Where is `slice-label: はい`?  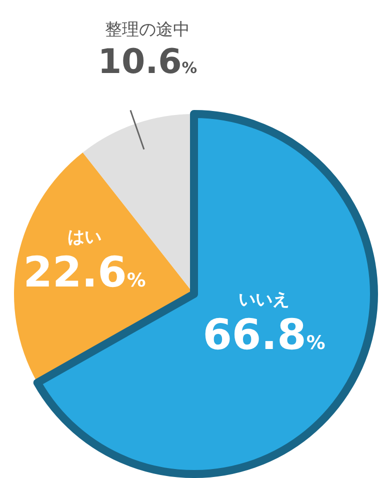 slice-label: はい is located at coordinates (85, 237).